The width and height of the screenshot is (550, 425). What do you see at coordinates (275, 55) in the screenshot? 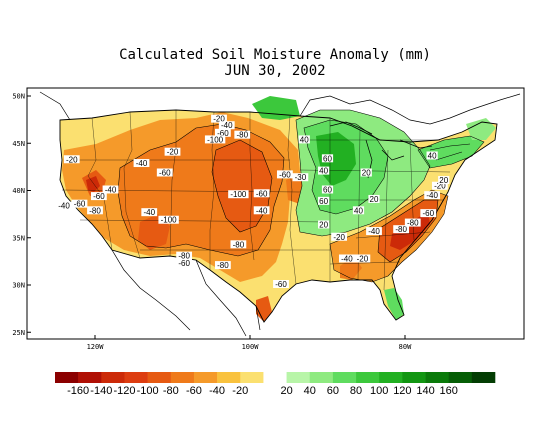
I see `map-title: Calculated Soil Moisture Anomaly (mm)` at bounding box center [275, 55].